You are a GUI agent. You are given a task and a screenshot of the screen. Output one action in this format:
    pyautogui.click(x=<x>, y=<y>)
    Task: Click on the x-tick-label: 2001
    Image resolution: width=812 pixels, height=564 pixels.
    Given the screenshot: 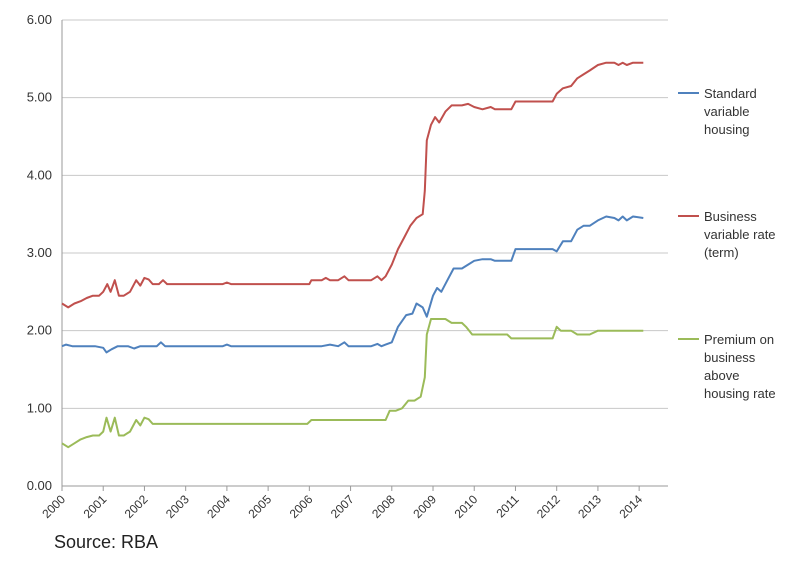 What is the action you would take?
    pyautogui.click(x=95, y=506)
    